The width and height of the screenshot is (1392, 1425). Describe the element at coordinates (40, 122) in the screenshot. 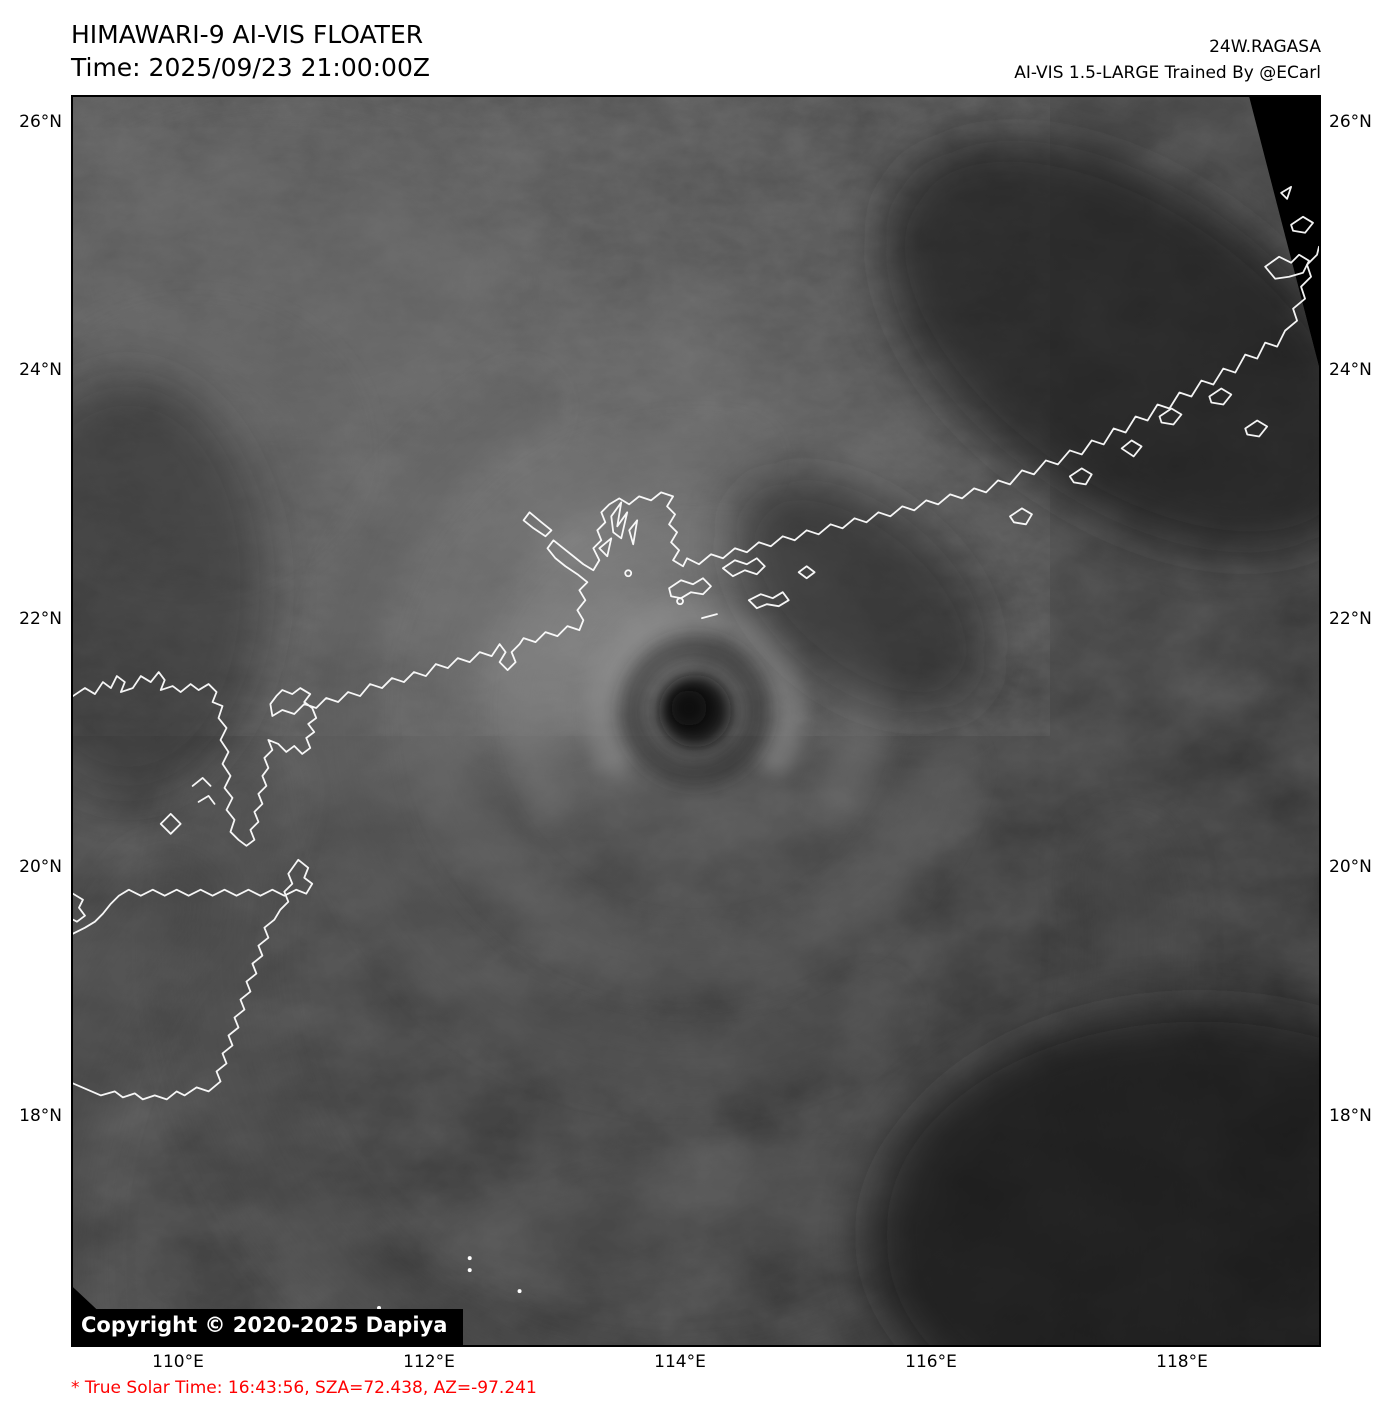

I see `lat-label-left-26n: 26°N` at that location.